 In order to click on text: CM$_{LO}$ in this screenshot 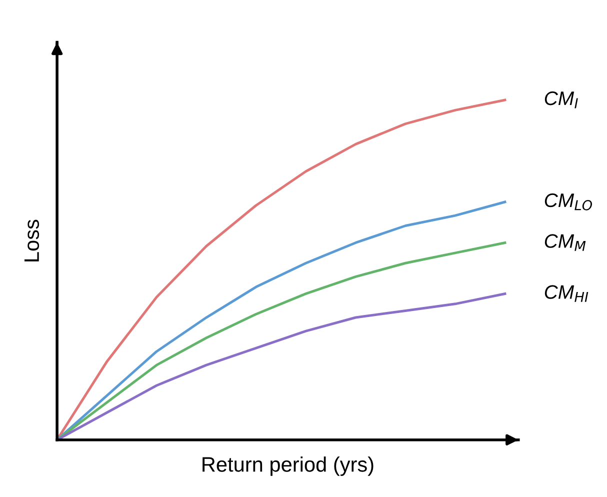, I will do `click(568, 201)`.